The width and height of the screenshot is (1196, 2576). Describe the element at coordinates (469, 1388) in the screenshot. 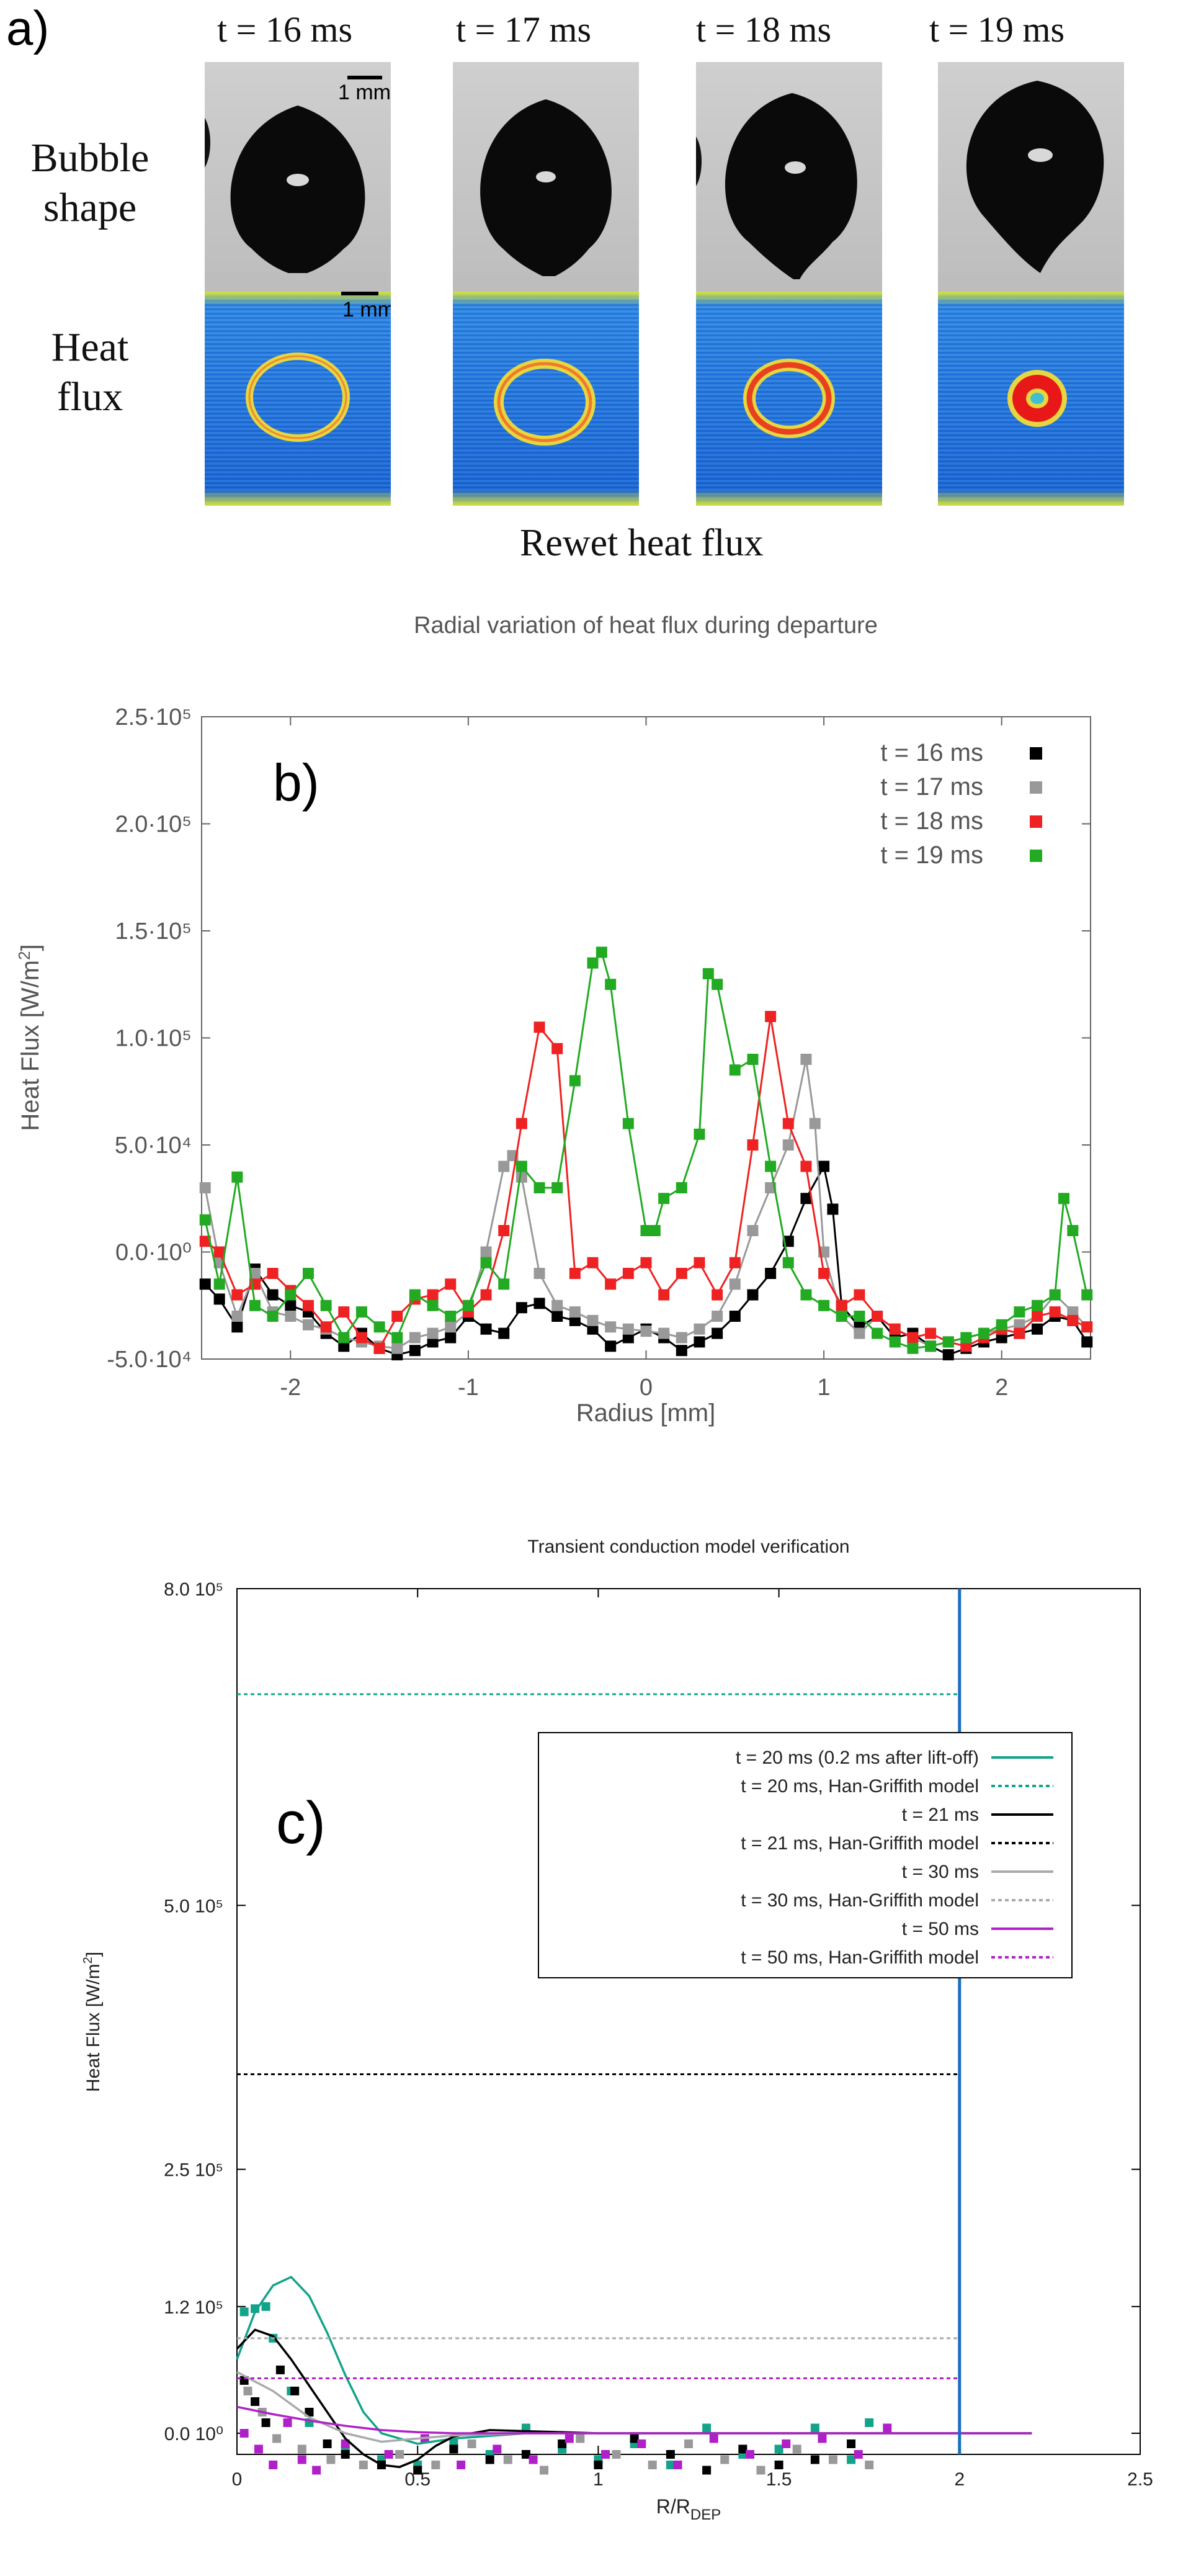

I see `chart-b-xtick-label: -1` at that location.